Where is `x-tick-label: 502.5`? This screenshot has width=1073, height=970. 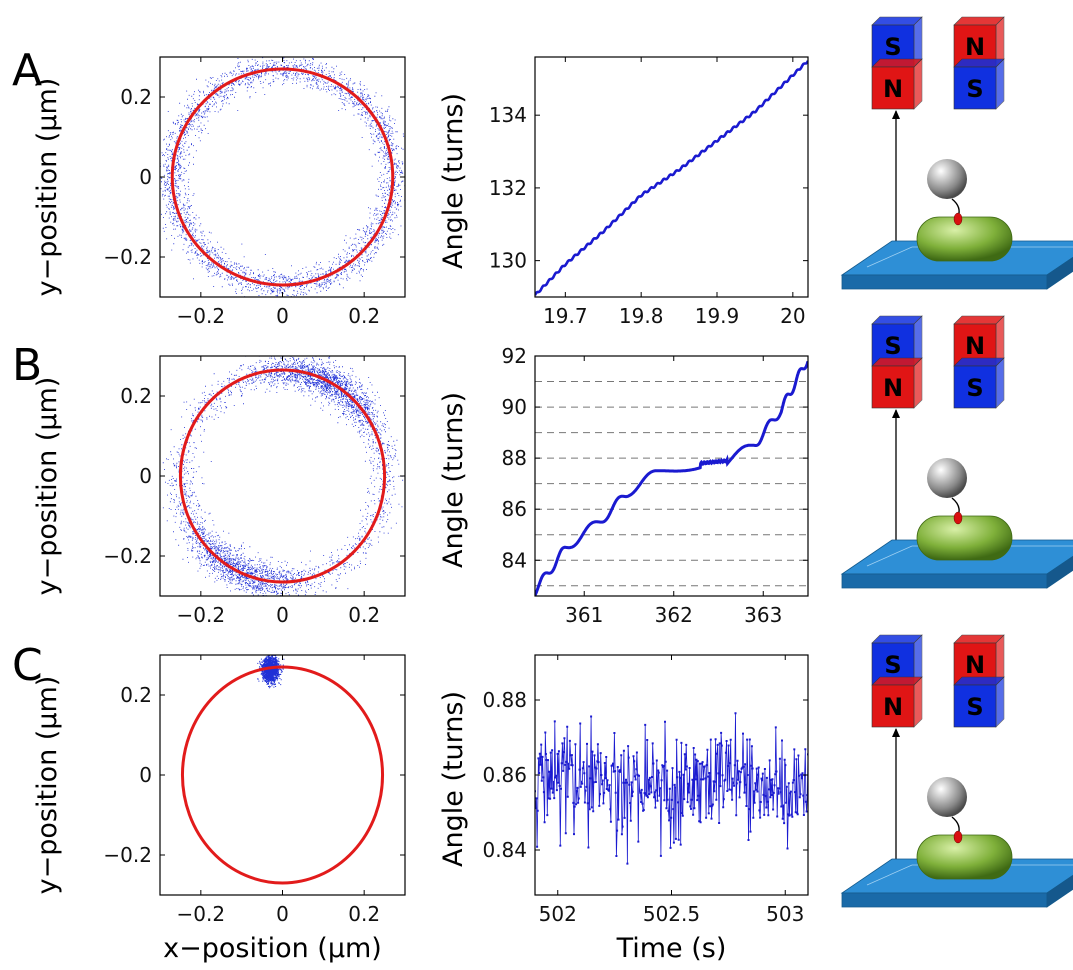
x-tick-label: 502.5 is located at coordinates (671, 914).